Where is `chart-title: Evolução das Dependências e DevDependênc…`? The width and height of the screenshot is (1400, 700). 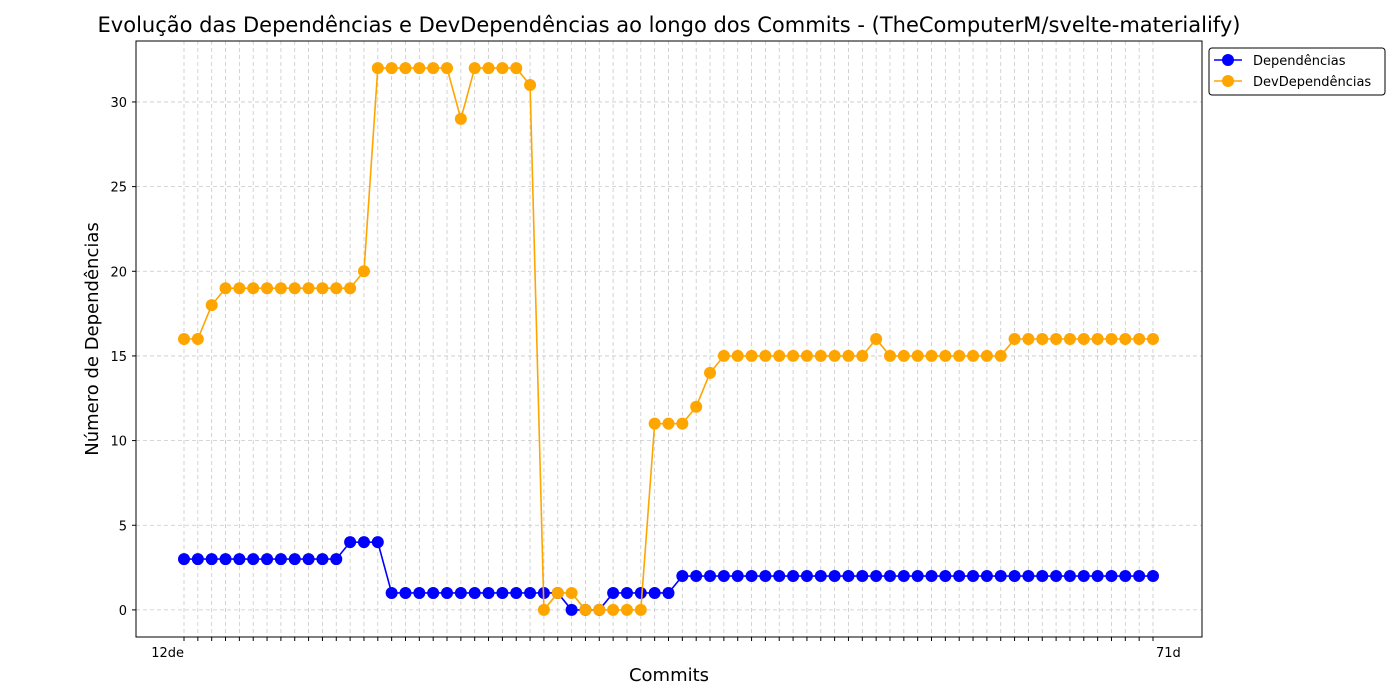
chart-title: Evolução das Dependências e DevDependênc… is located at coordinates (669, 25).